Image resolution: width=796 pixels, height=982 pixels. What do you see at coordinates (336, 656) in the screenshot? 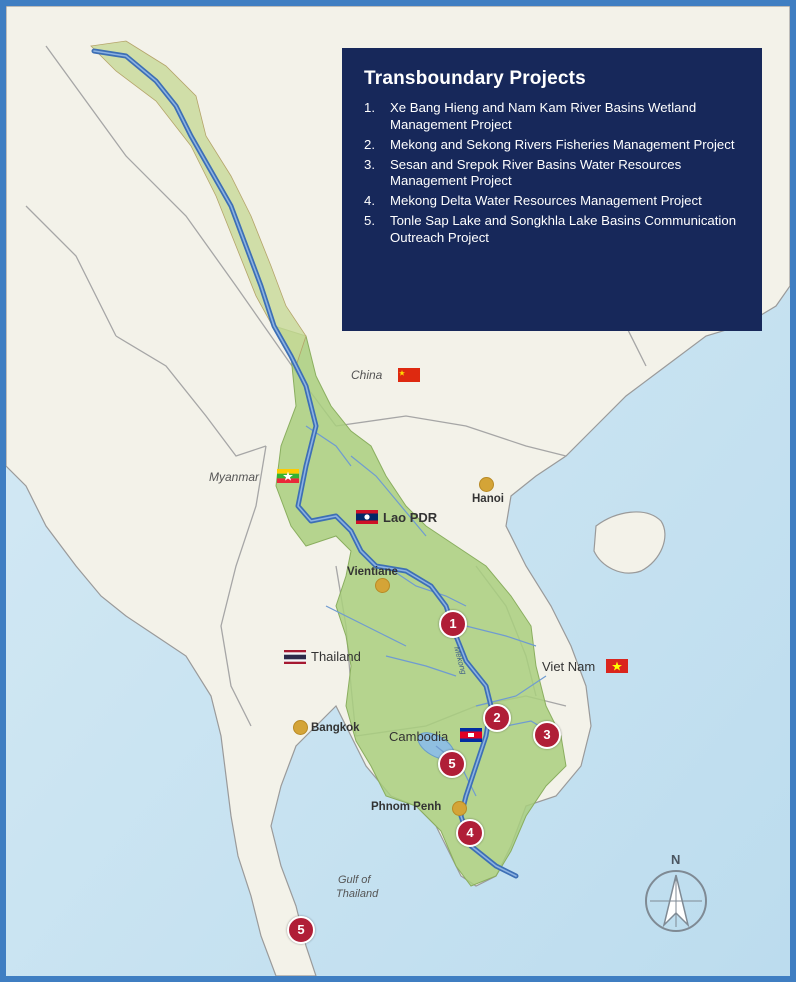
I see `country-label-thailand: Thailand` at bounding box center [336, 656].